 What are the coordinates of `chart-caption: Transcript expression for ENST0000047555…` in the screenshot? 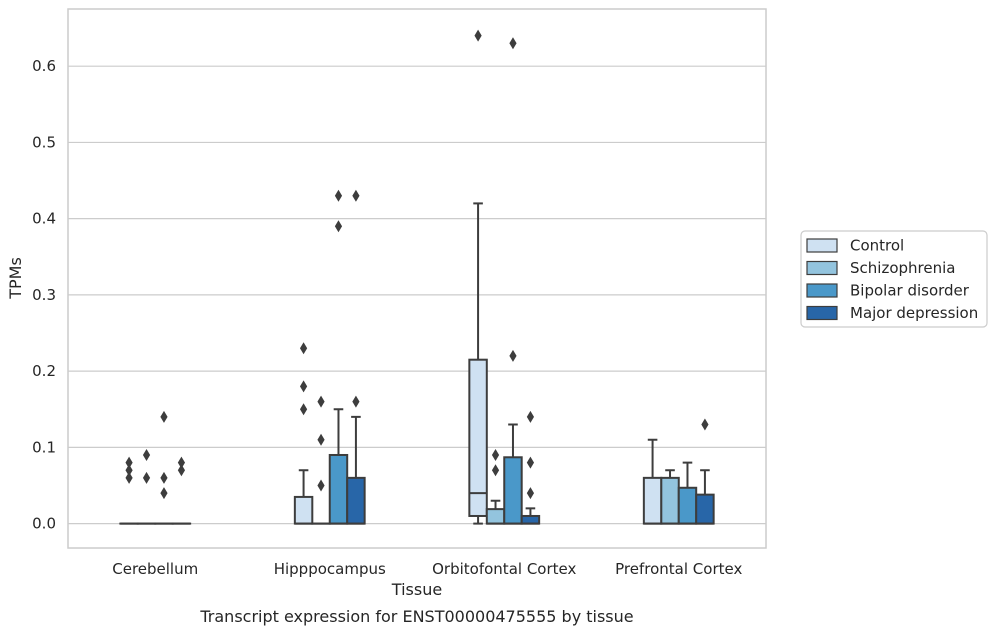 It's located at (416, 616).